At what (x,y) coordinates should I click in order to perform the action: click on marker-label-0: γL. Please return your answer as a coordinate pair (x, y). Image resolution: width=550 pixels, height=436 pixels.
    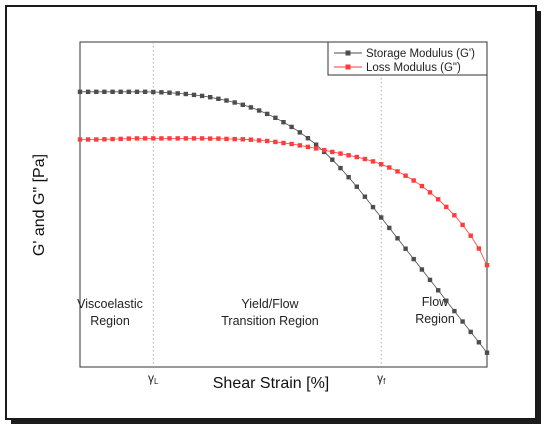
    Looking at the image, I should click on (153, 378).